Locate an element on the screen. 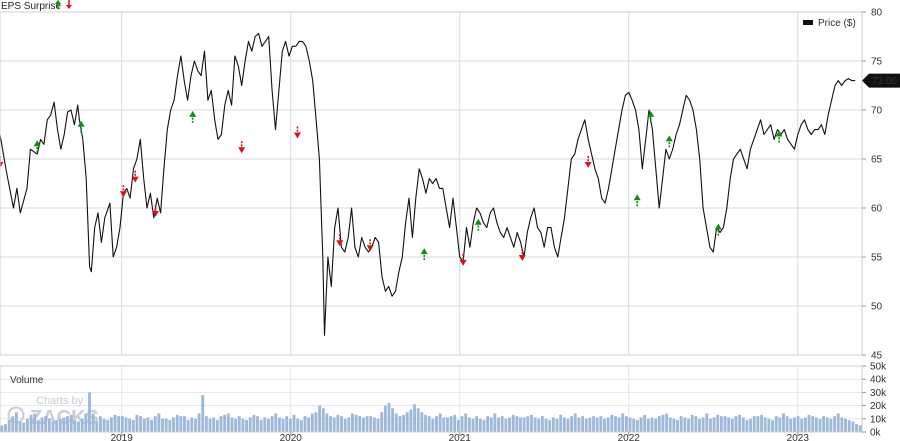  price-tick-label: 50 is located at coordinates (877, 307).